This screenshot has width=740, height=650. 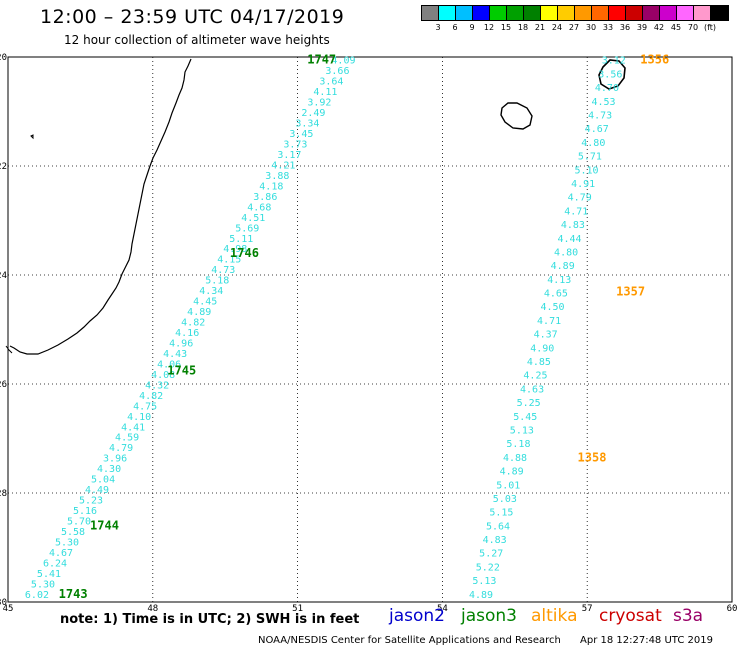 What do you see at coordinates (9, 349) in the screenshot?
I see `madagascar-coastline-tip` at bounding box center [9, 349].